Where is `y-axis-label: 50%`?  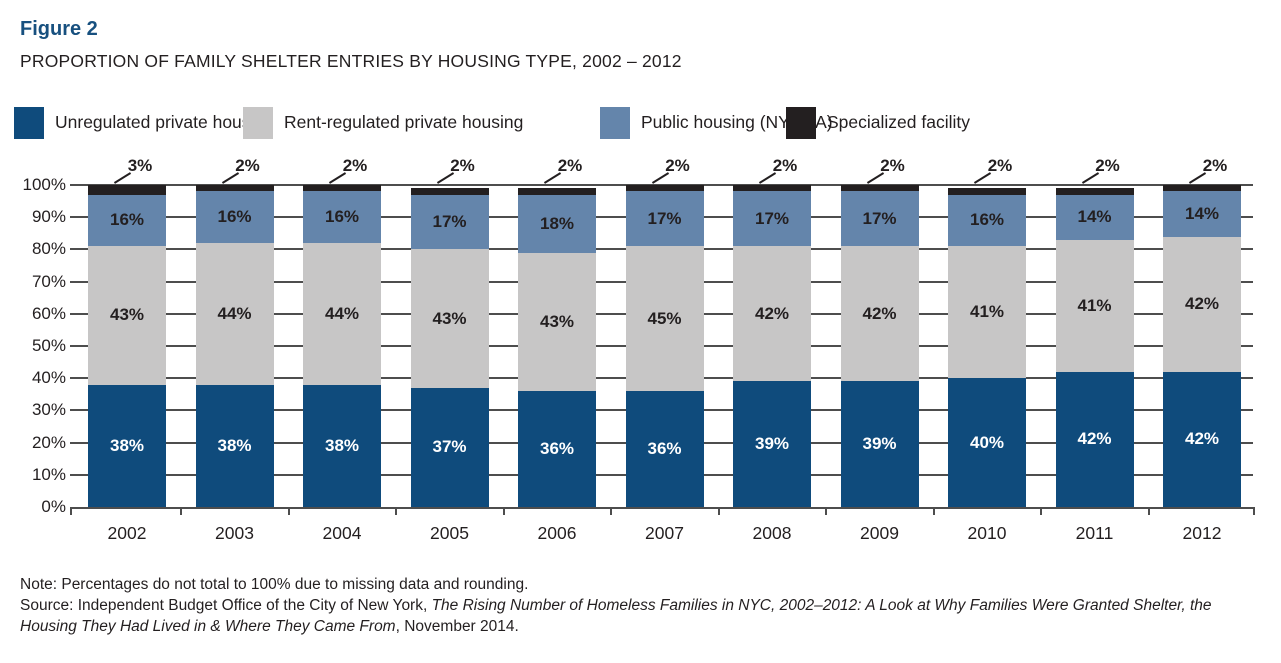
y-axis-label: 50% is located at coordinates (48, 345).